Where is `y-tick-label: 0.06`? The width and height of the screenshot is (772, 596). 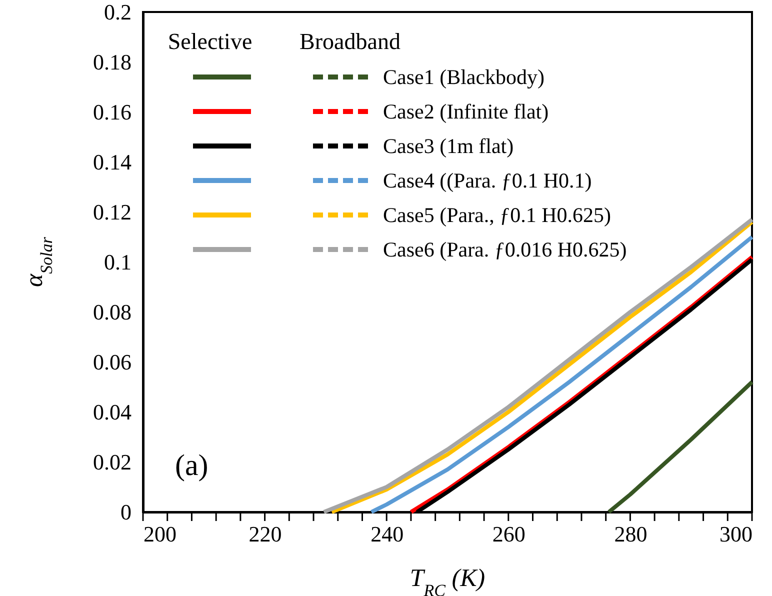 y-tick-label: 0.06 is located at coordinates (112, 362).